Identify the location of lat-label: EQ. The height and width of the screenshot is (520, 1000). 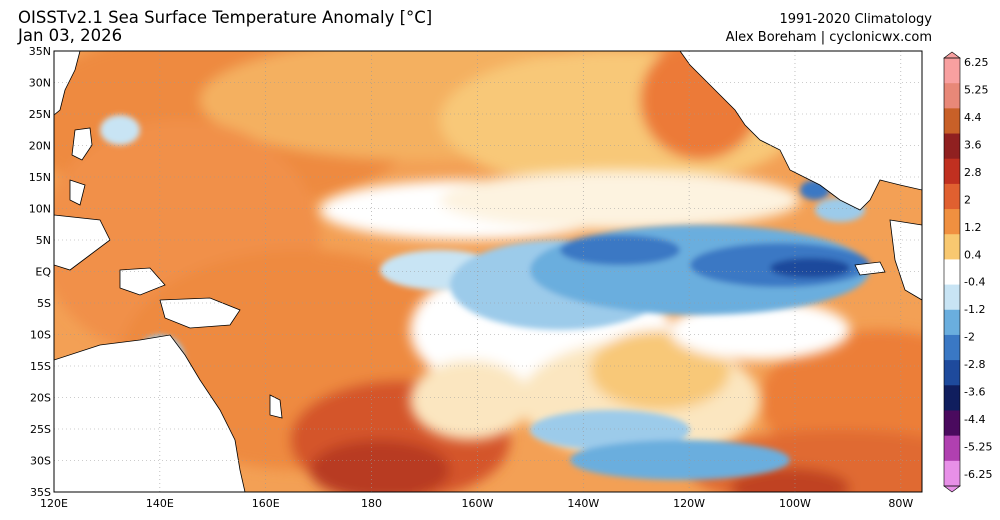
(43, 272).